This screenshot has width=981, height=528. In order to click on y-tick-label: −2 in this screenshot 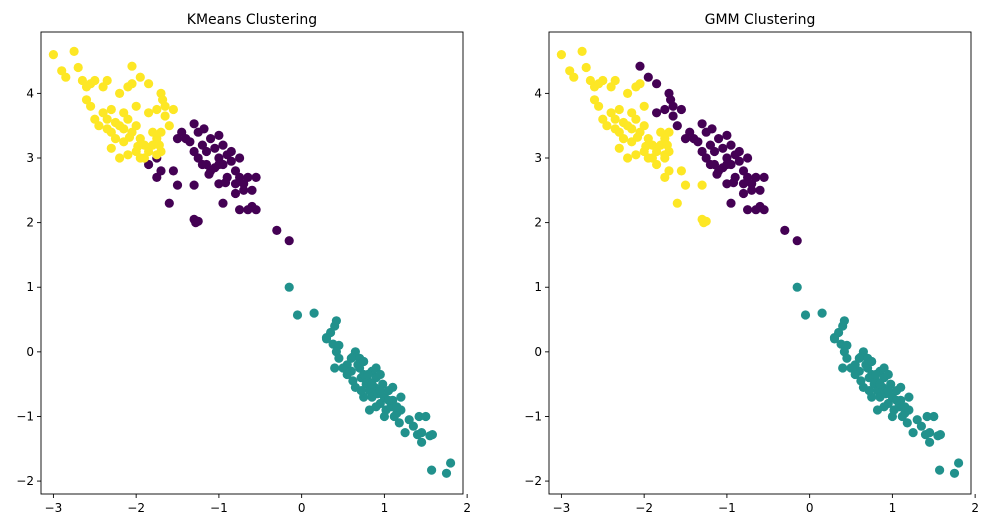, I will do `click(533, 481)`.